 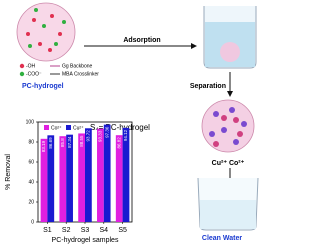 I want to click on x-tick-label: S5, so click(x=122, y=230).